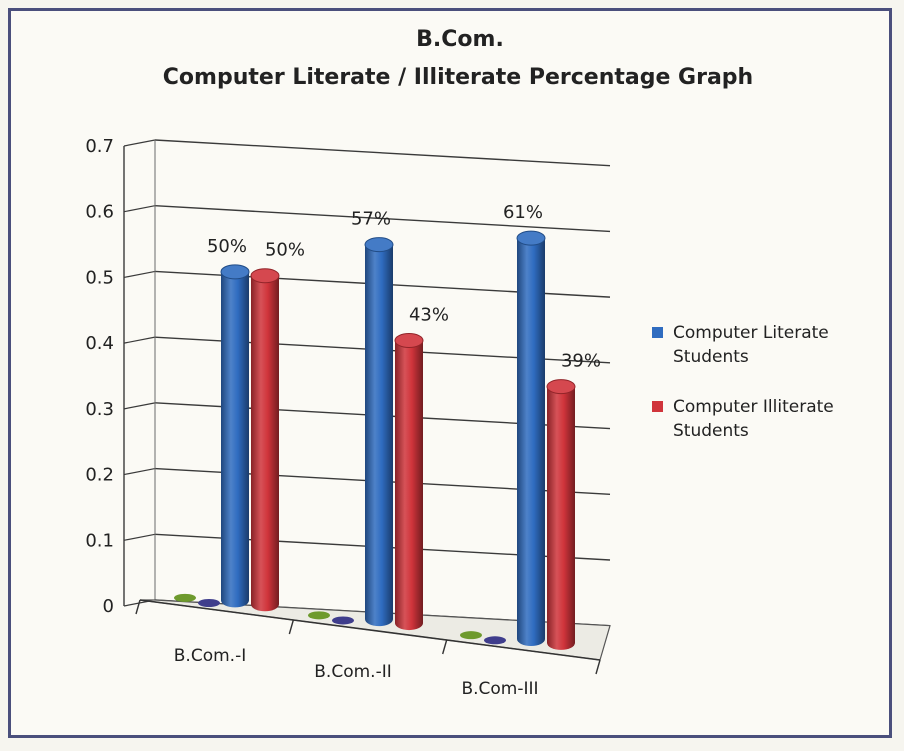  Describe the element at coordinates (370, 630) in the screenshot. I see `x-axis-line` at that location.